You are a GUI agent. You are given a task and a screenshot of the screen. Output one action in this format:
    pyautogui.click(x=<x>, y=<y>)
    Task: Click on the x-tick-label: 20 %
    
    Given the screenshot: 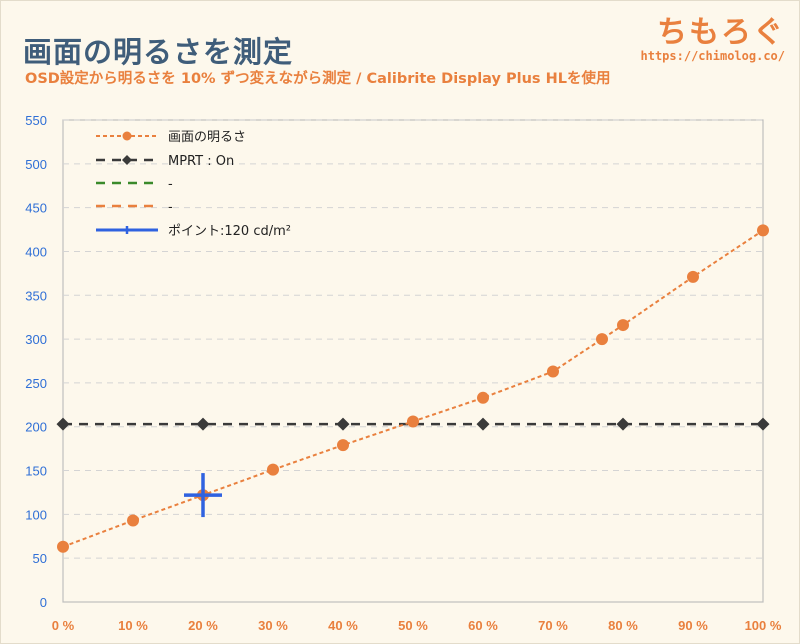 What is the action you would take?
    pyautogui.click(x=203, y=625)
    